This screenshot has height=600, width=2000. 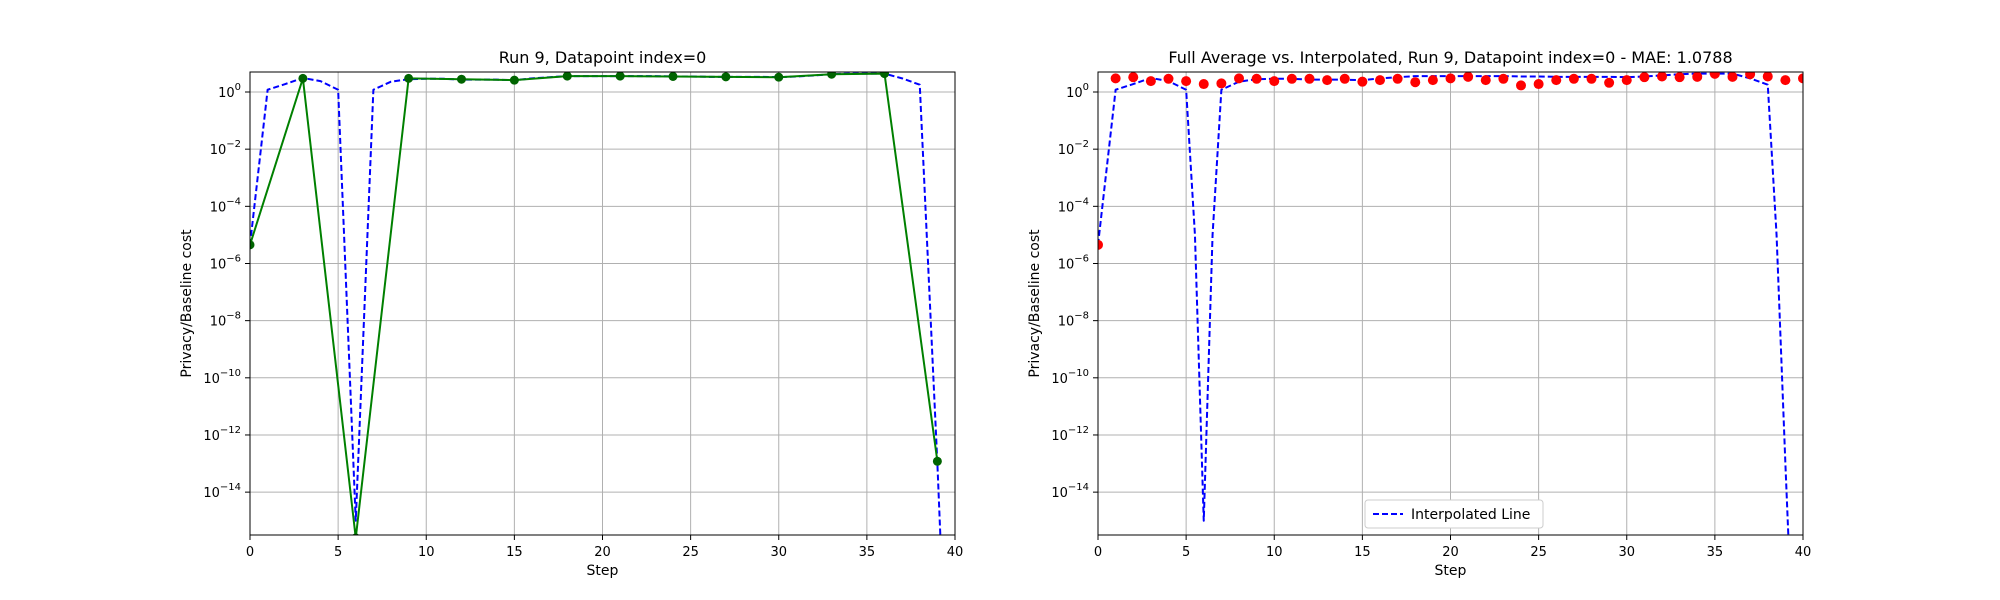 What do you see at coordinates (690, 552) in the screenshot?
I see `x-tick-label-left: 25` at bounding box center [690, 552].